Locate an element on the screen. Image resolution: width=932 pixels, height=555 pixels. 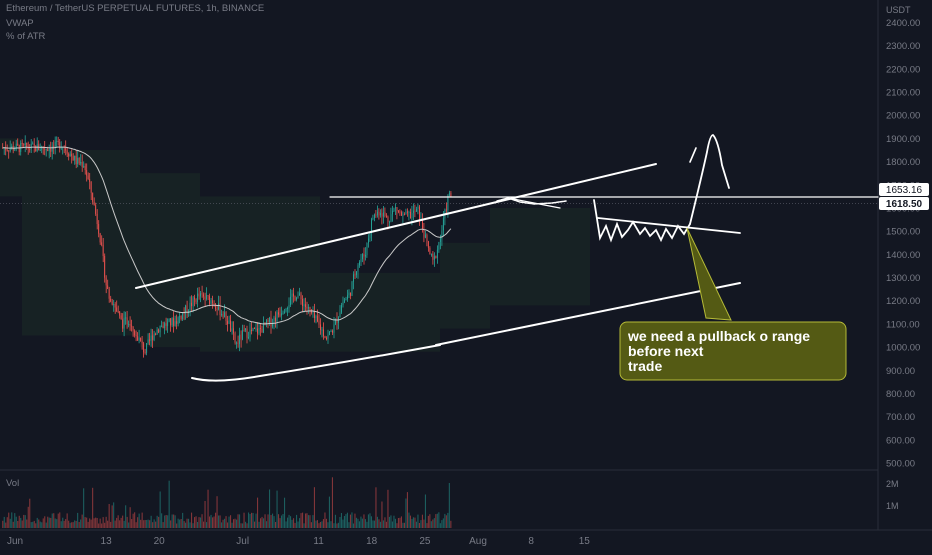
atr-legend: % of ATR is located at coordinates (26, 36).